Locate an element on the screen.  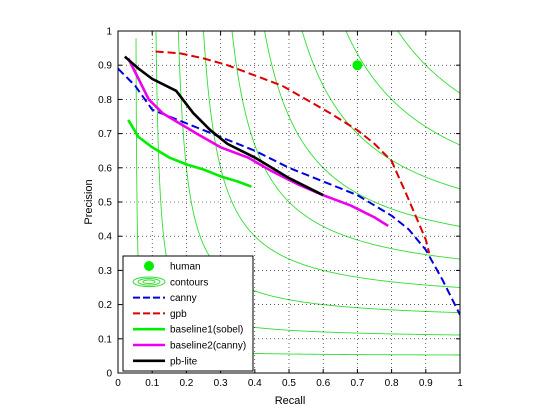
x-tick-label: 0.9 is located at coordinates (426, 383).